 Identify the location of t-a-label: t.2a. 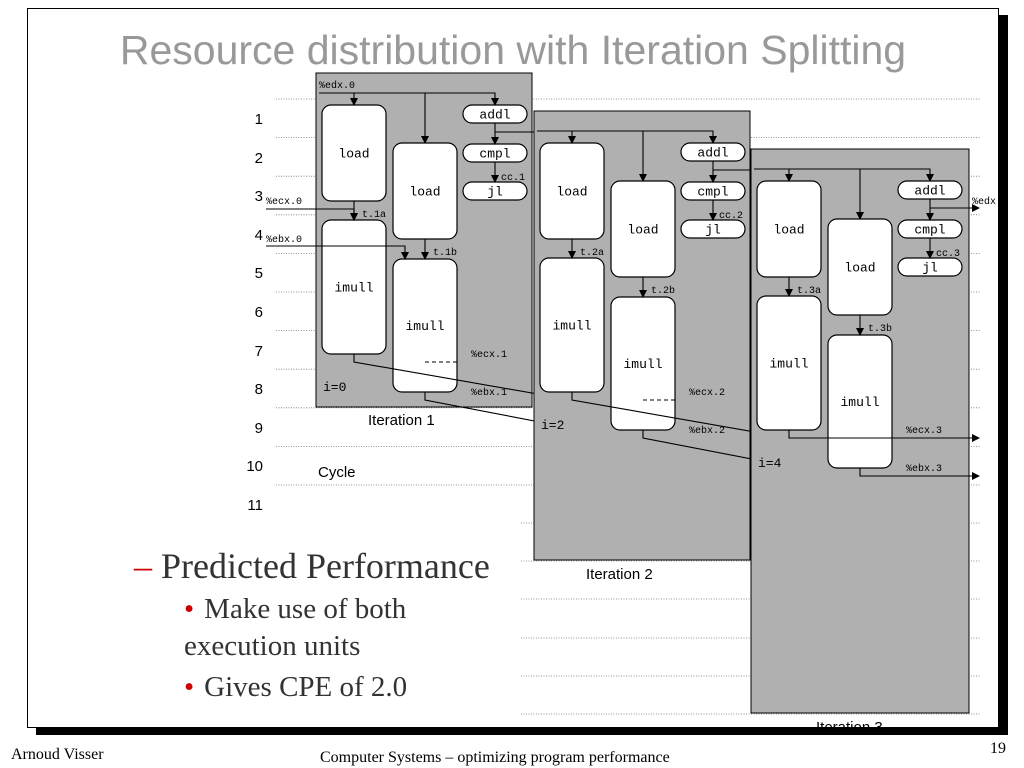
(592, 253).